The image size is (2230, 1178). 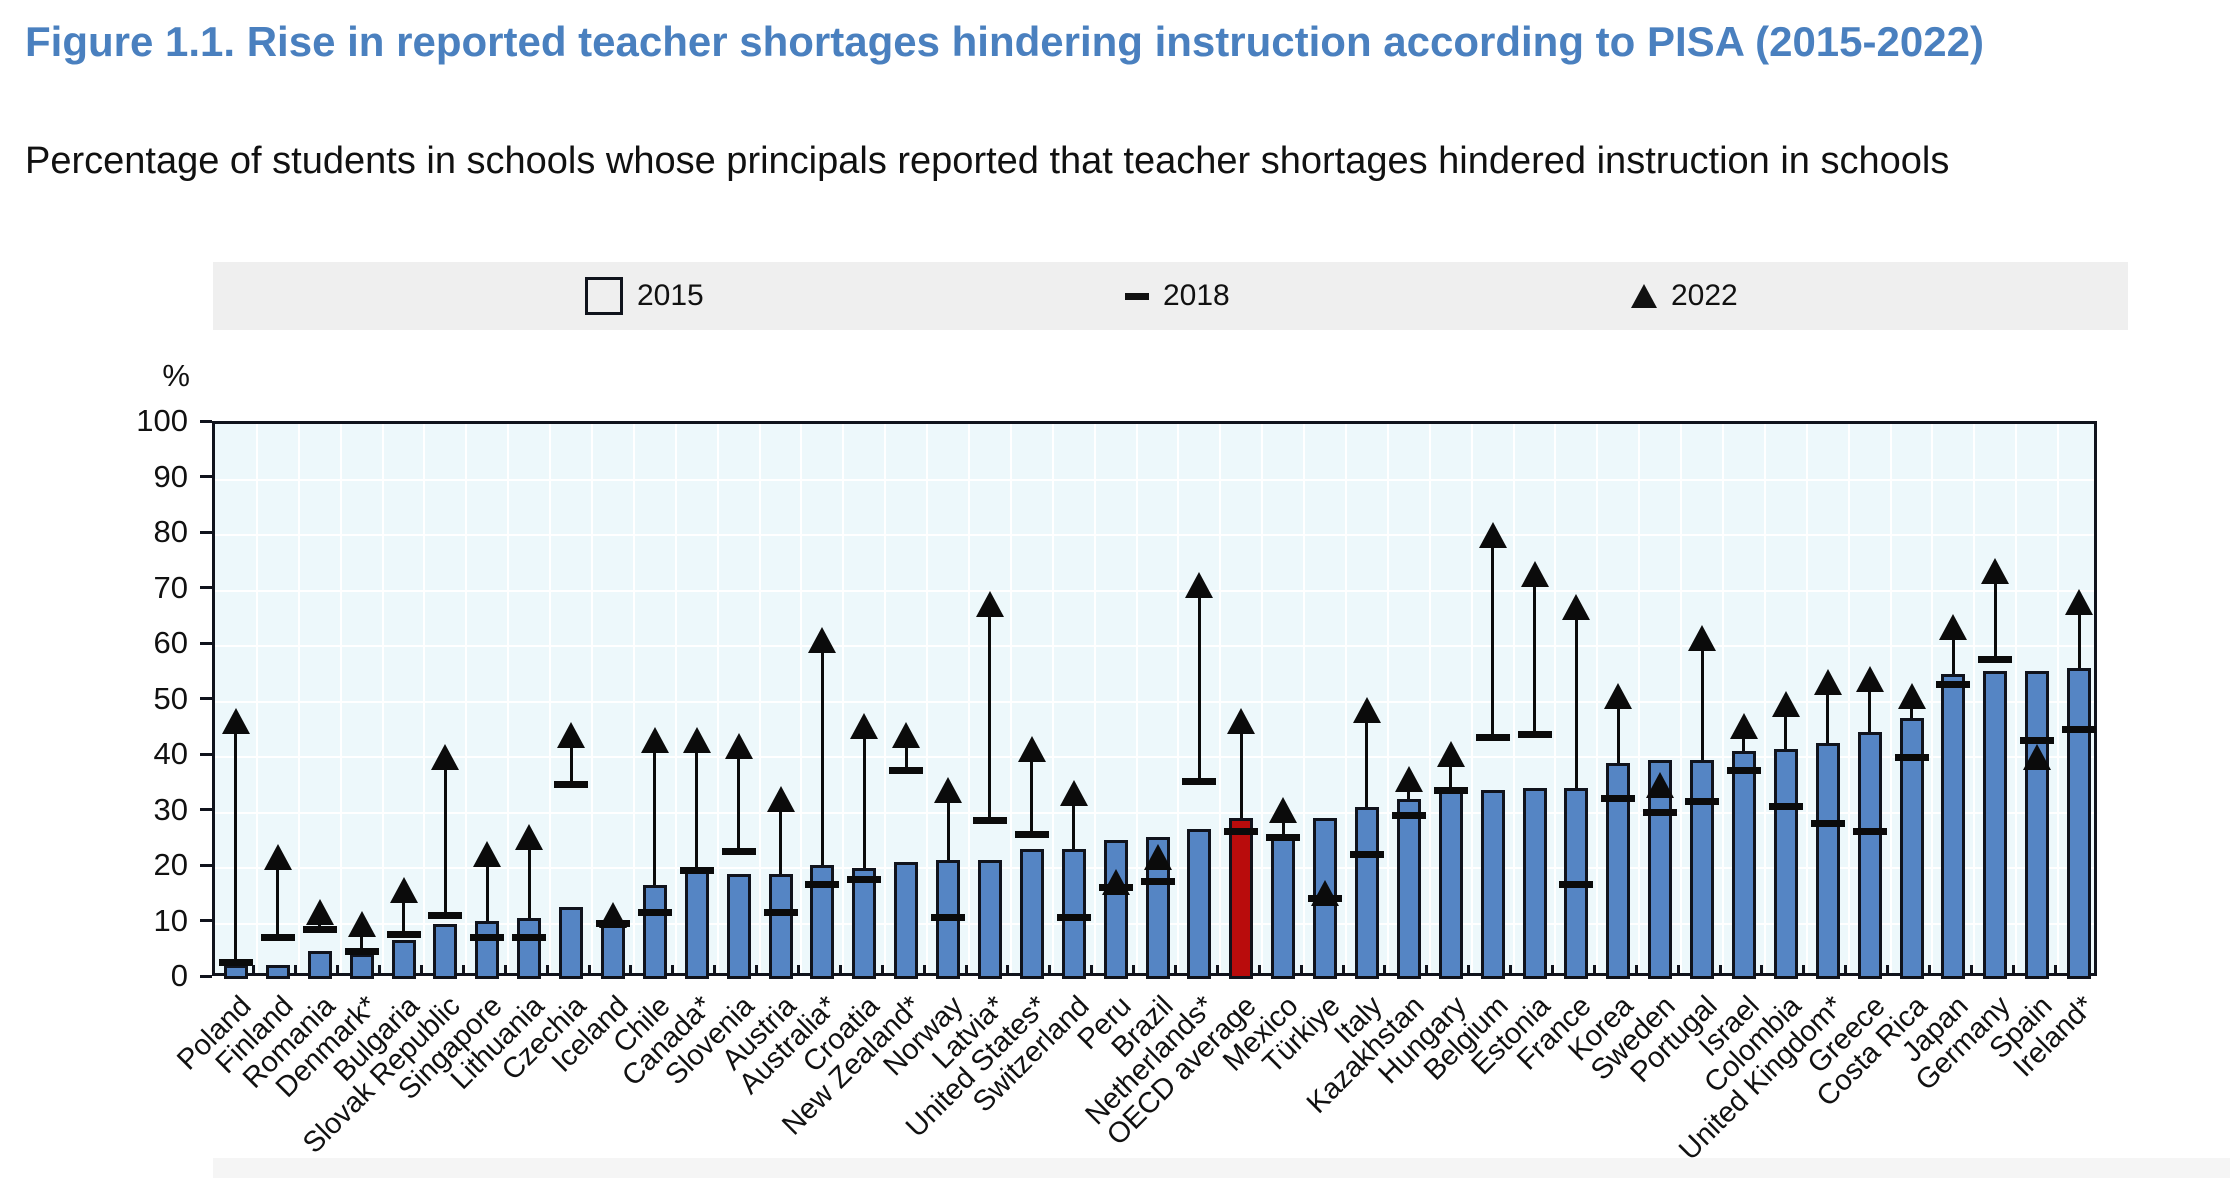 I want to click on y-axis-tick-label: 60, so click(x=170, y=642).